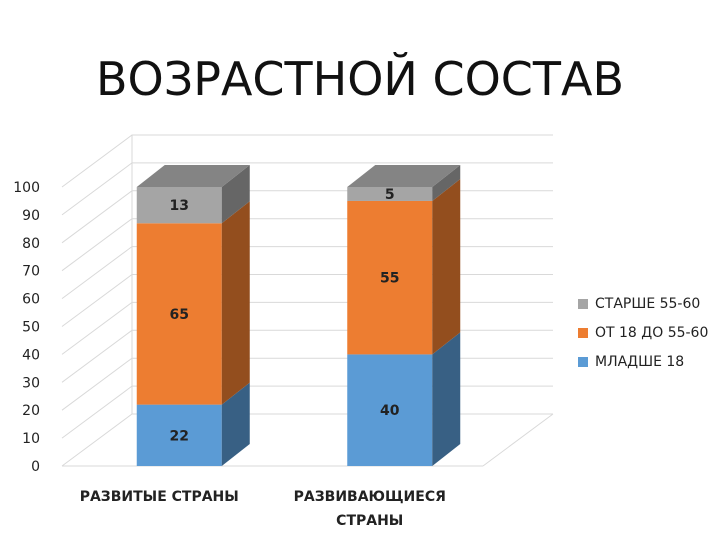 This screenshot has height=540, width=720. I want to click on x-axis-labels: РАЗВИТЫЕ СТРАНЫ РАЗВИВАЮЩИЕСЯ СТРАНЫ, so click(263, 509).